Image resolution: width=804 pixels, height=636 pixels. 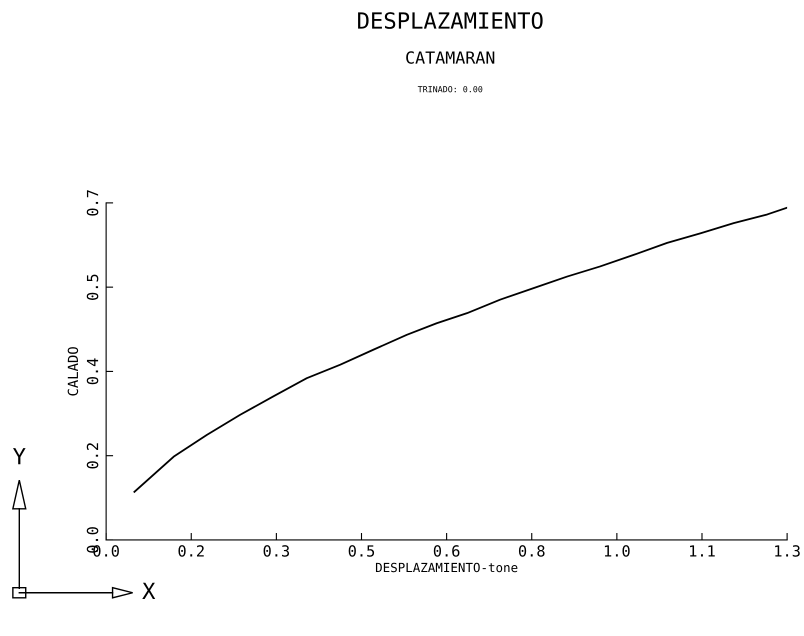 I want to click on x-tick-label: 0.2, so click(x=191, y=551).